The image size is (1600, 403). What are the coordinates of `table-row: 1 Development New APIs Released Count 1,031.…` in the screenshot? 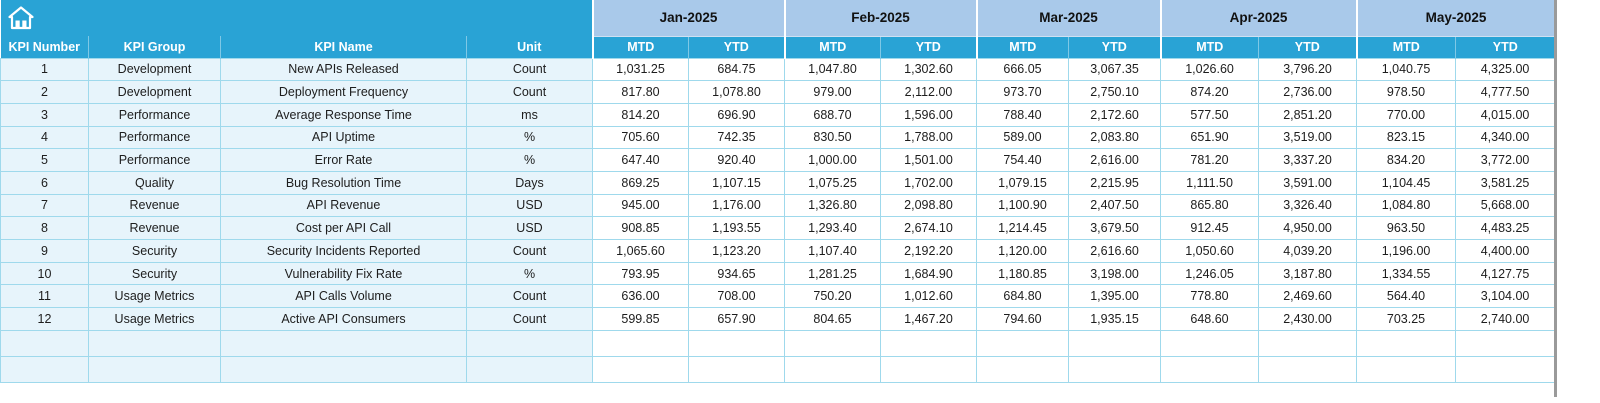 It's located at (777, 69).